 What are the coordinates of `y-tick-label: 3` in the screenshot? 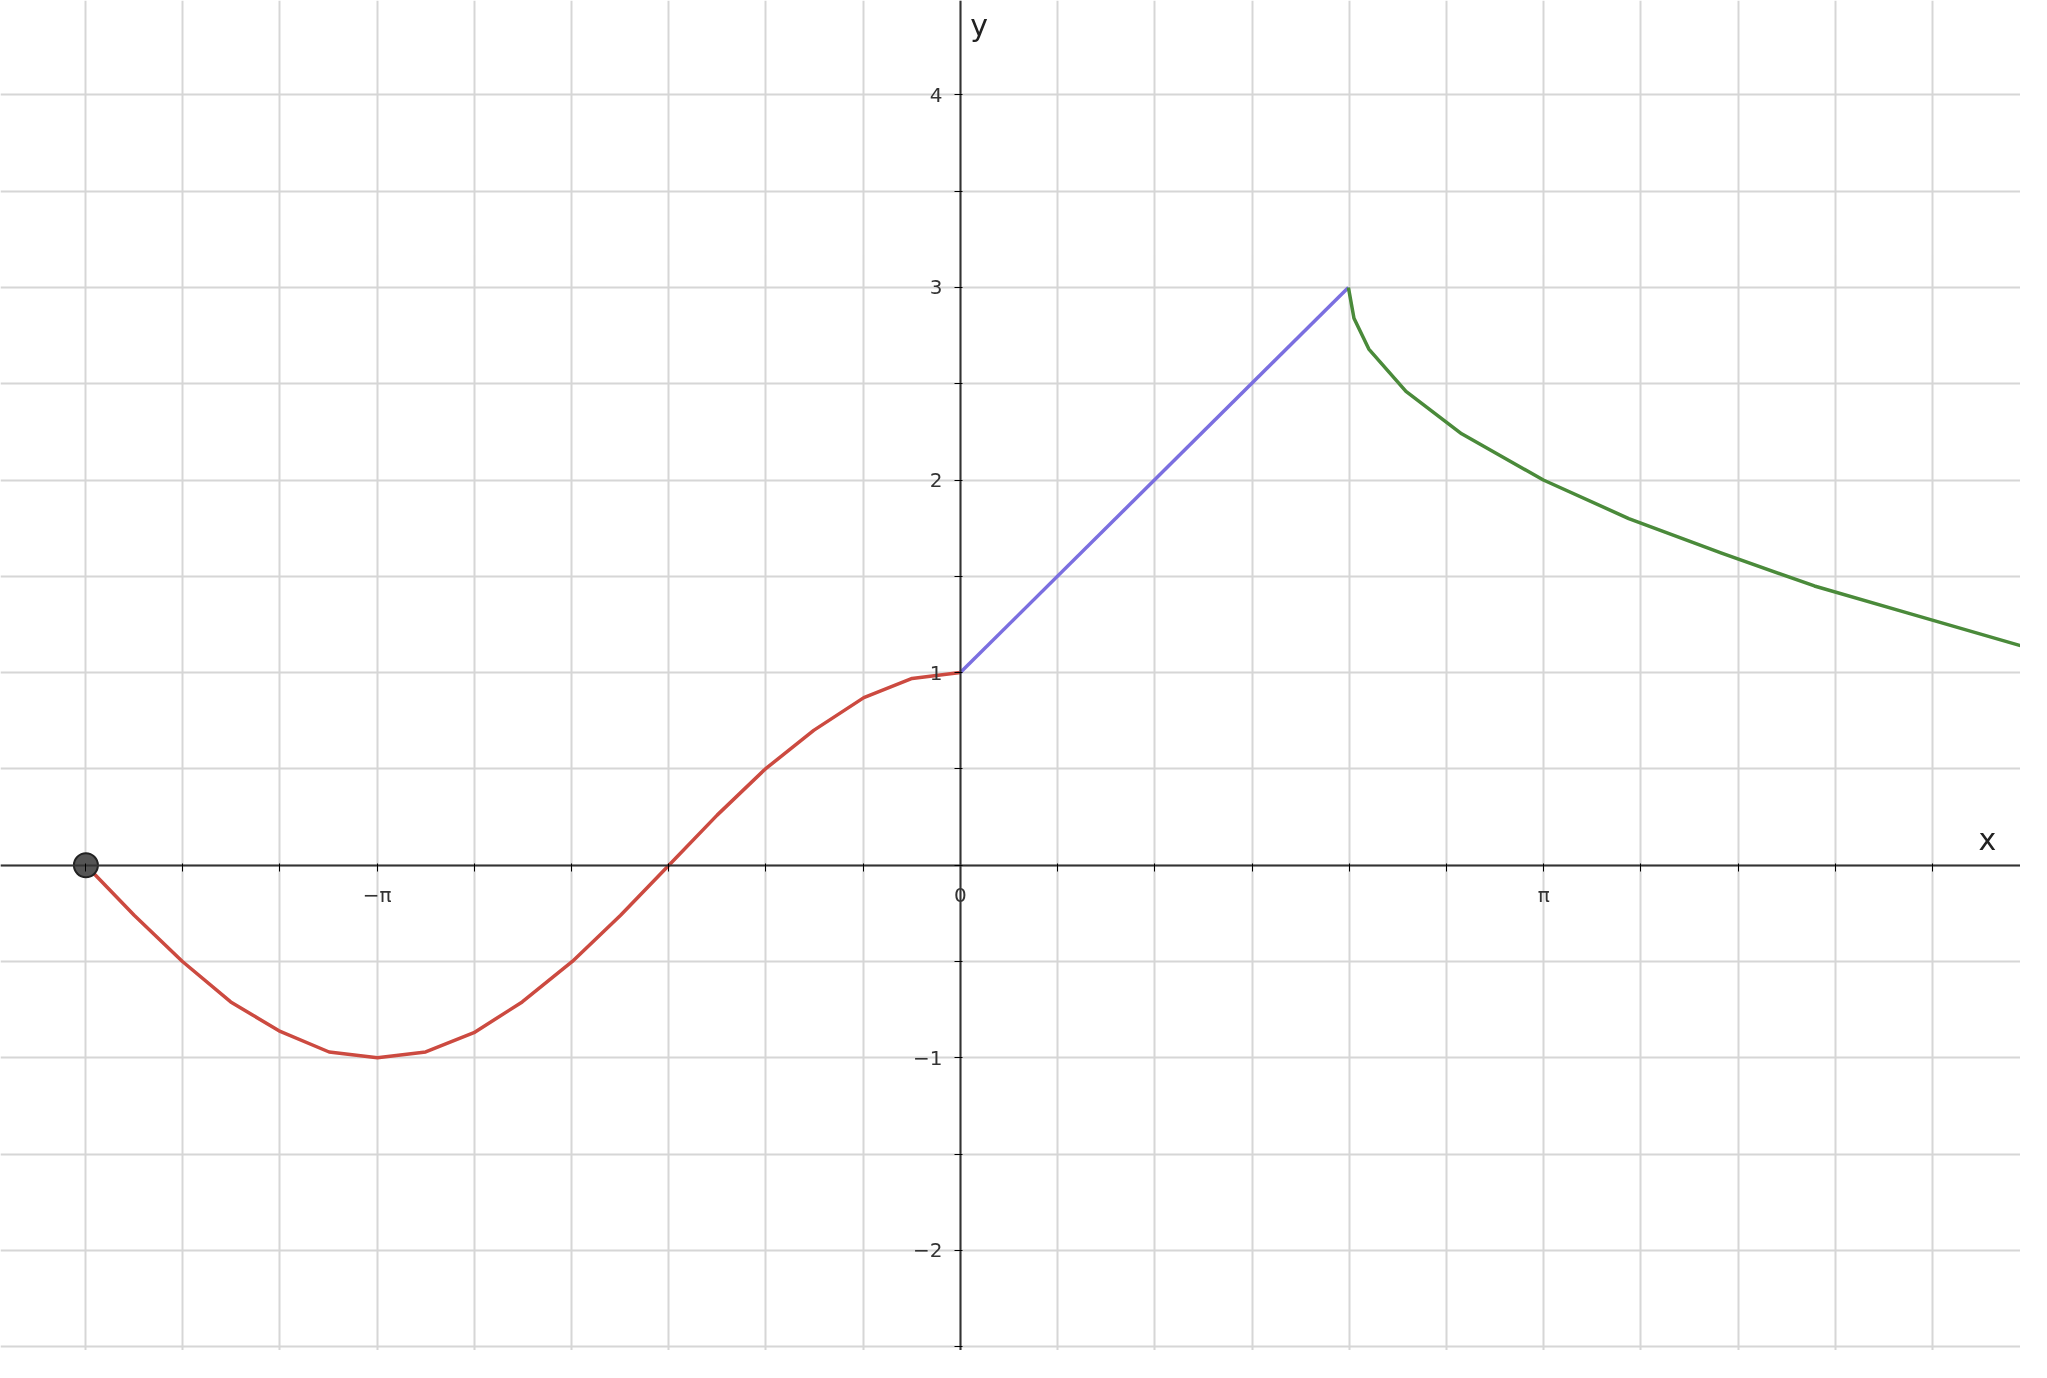 It's located at (936, 287).